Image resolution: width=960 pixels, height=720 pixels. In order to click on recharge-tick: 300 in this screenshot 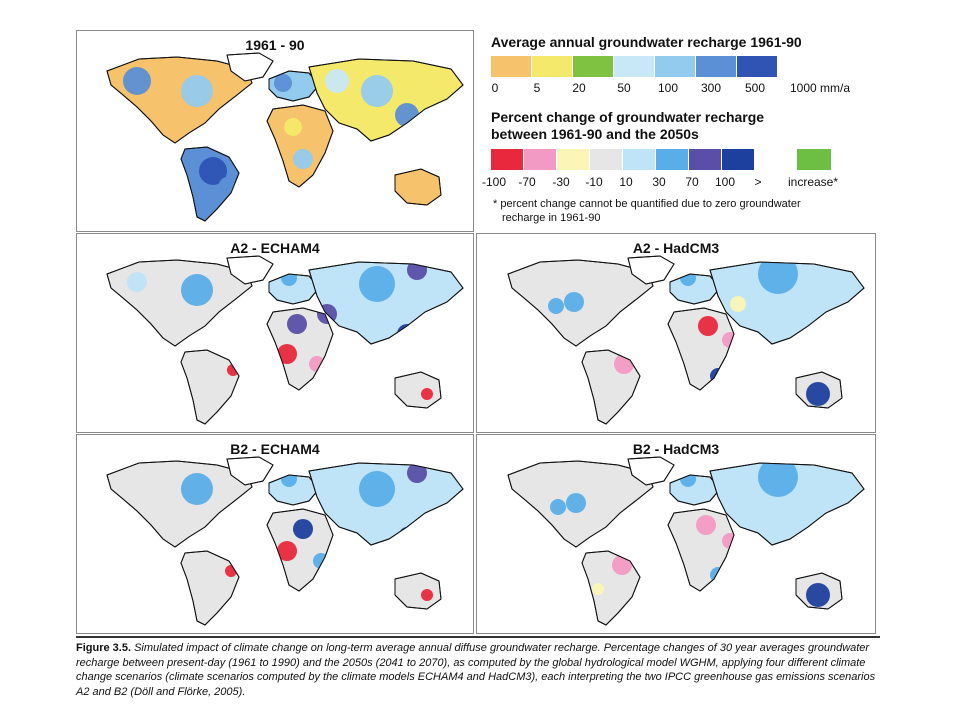, I will do `click(711, 88)`.